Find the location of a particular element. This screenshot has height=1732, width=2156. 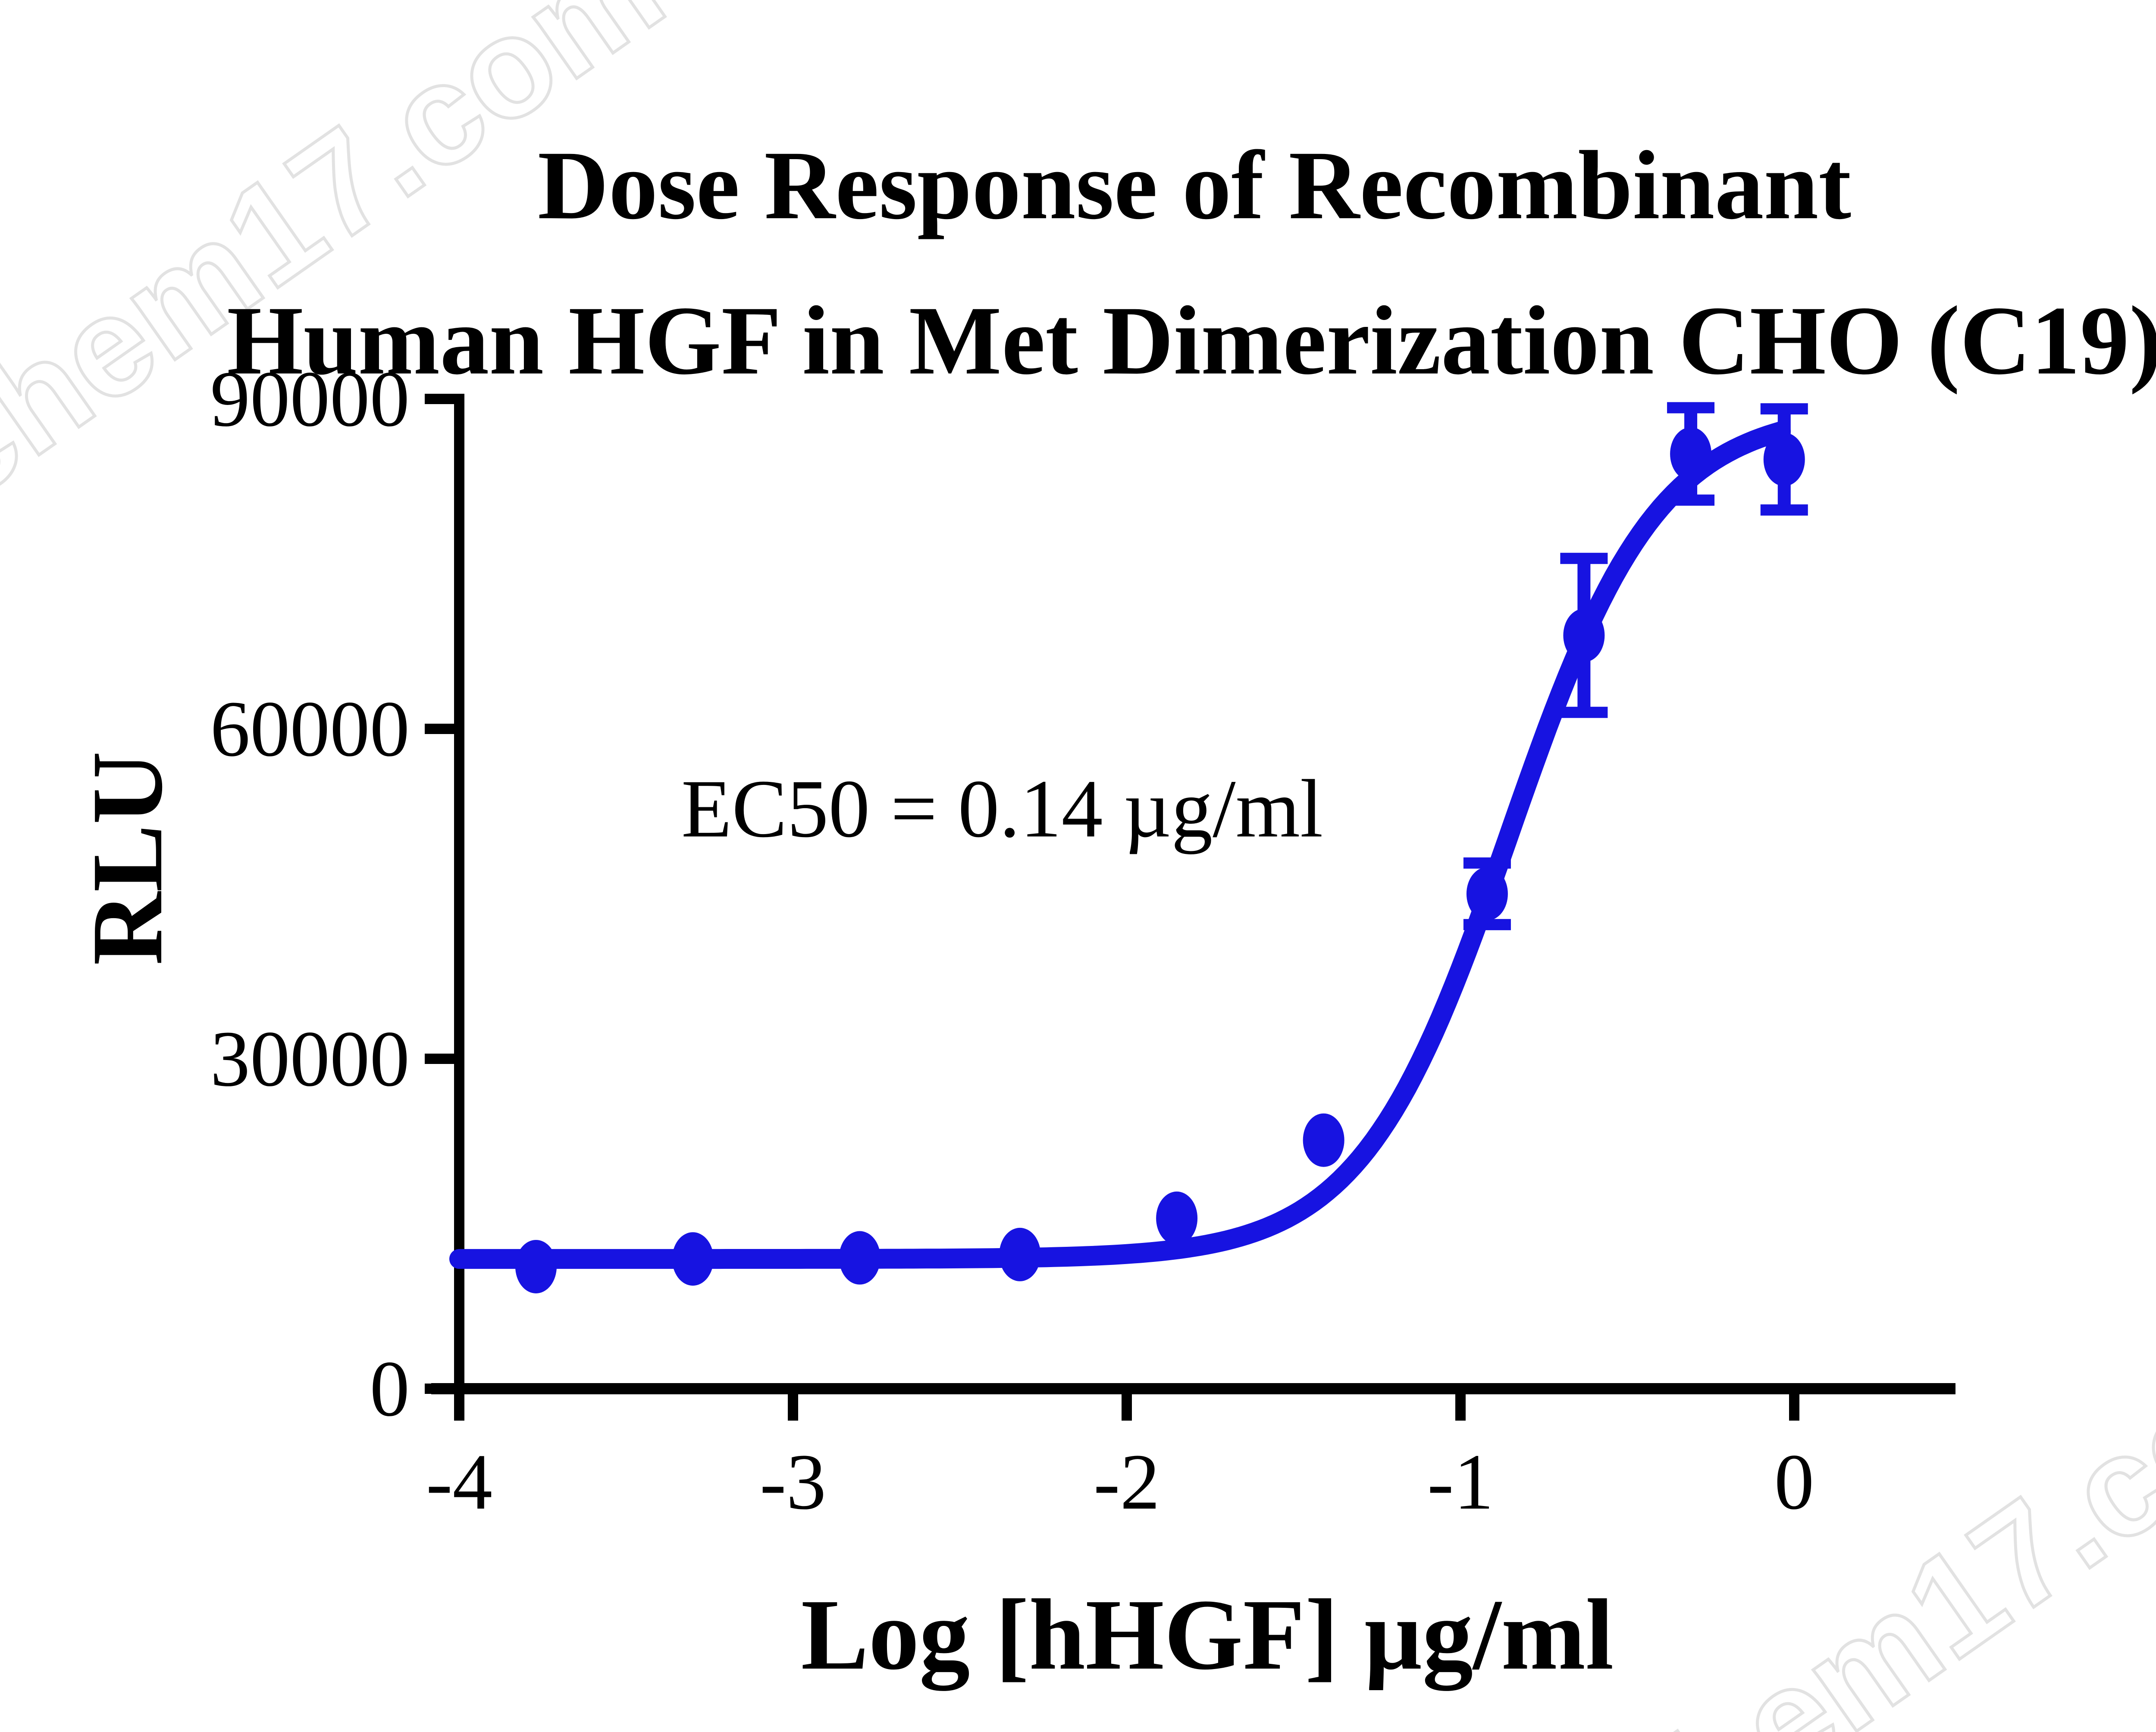

x-tick-label: -3 is located at coordinates (793, 1482).